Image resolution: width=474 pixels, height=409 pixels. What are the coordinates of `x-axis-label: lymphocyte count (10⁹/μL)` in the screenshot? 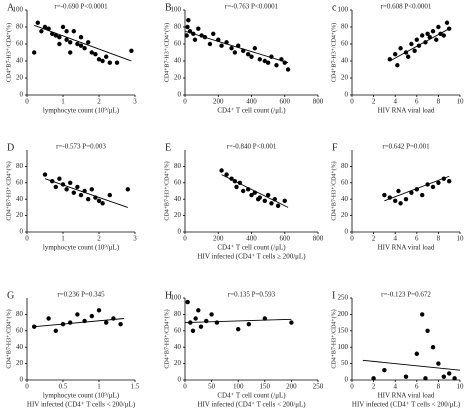 It's located at (81, 396).